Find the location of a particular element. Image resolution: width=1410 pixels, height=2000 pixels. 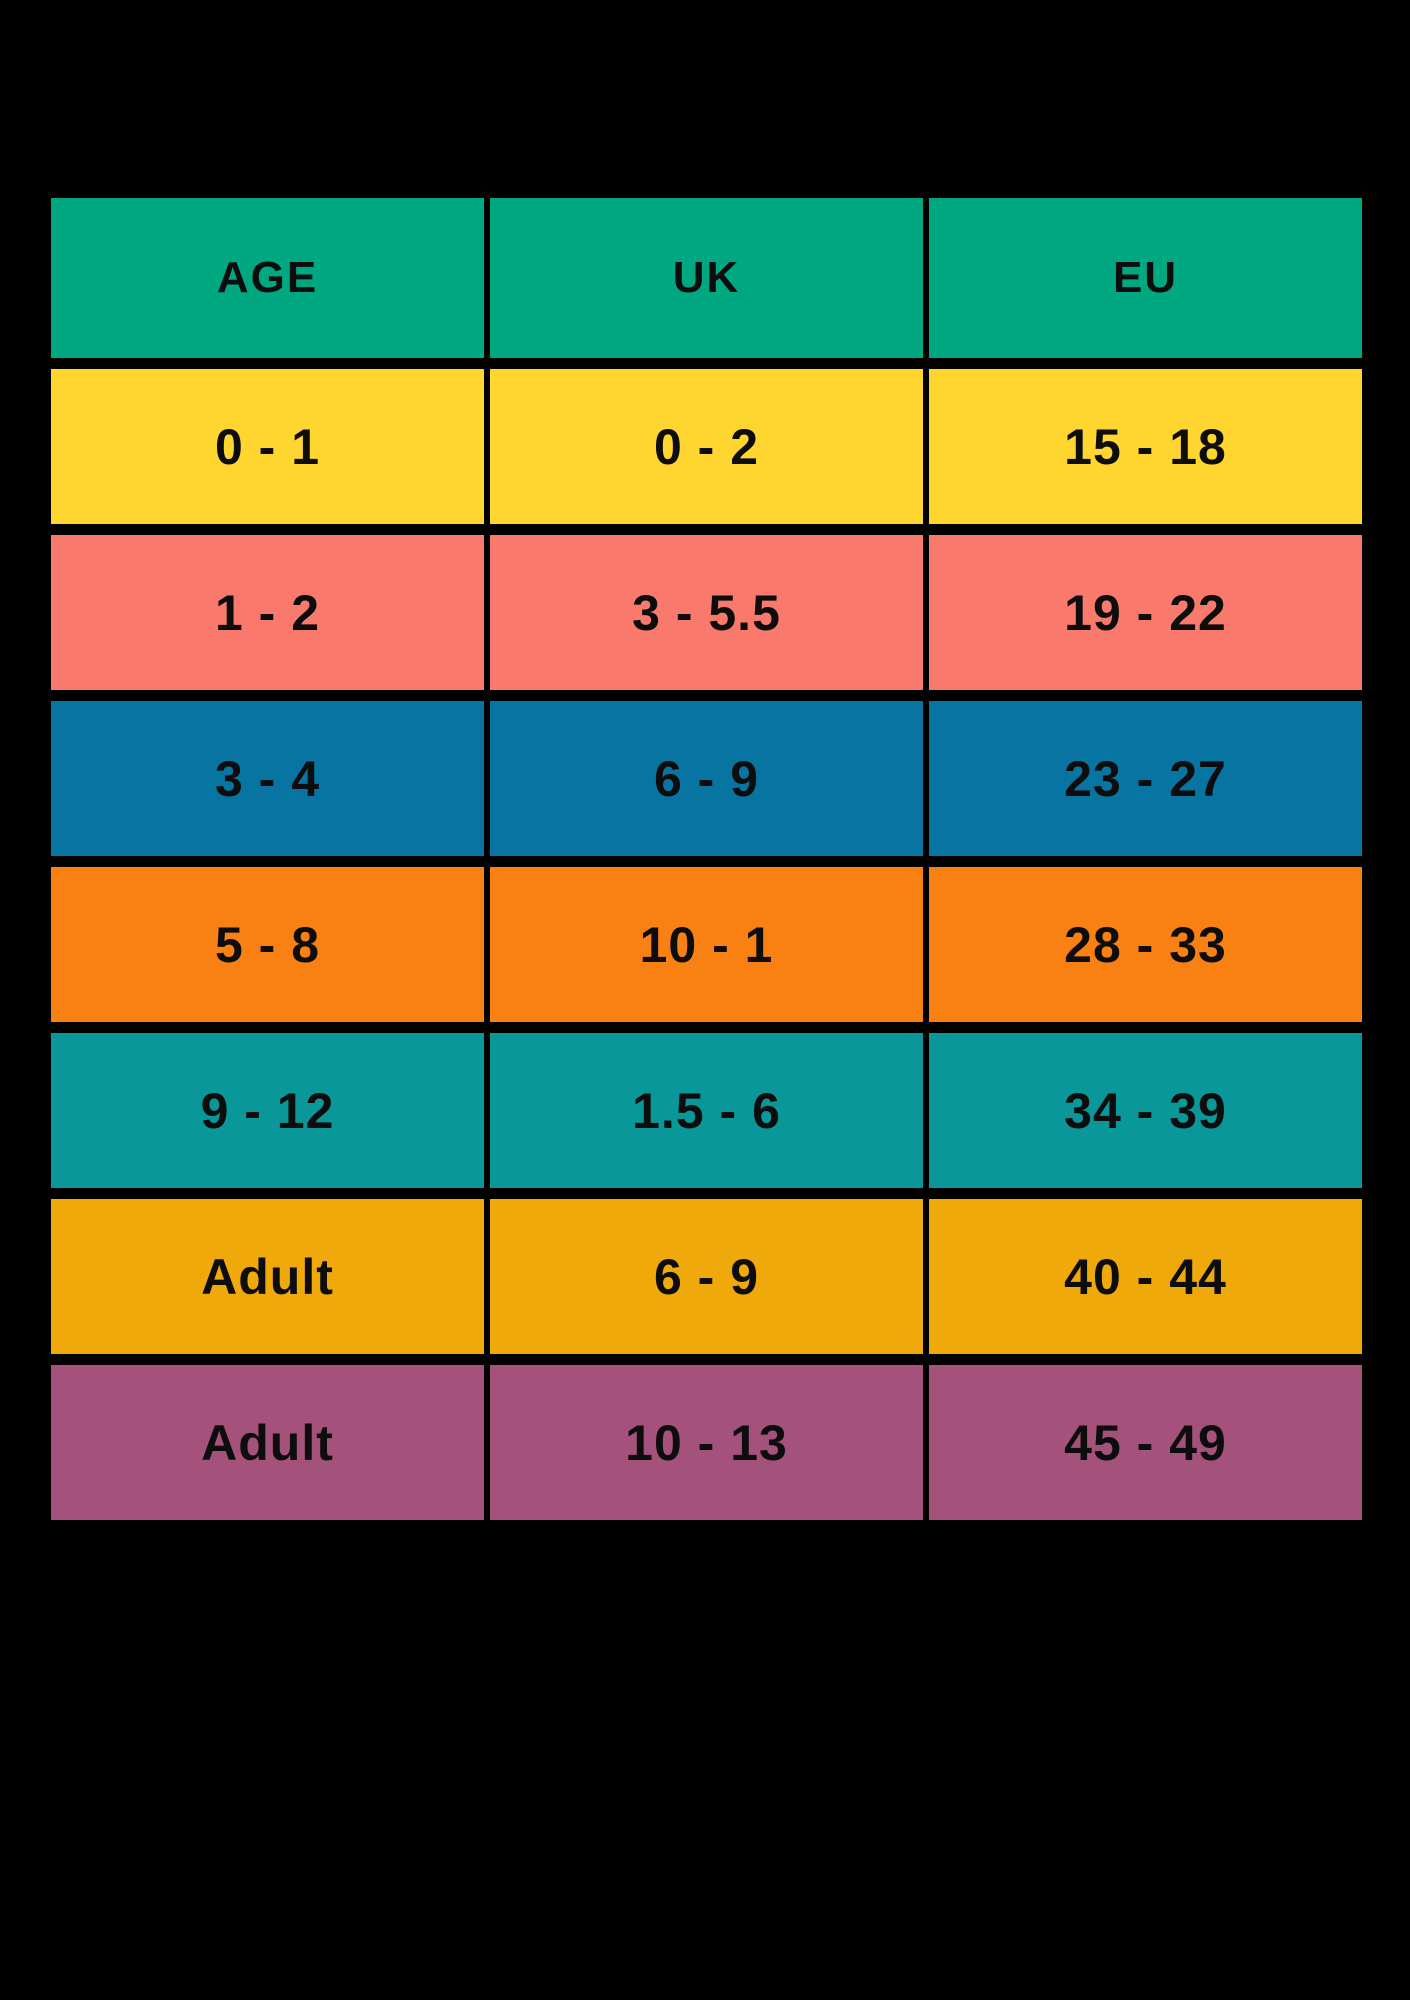

cell-row2-uk: 3 - 5.5 is located at coordinates (706, 612).